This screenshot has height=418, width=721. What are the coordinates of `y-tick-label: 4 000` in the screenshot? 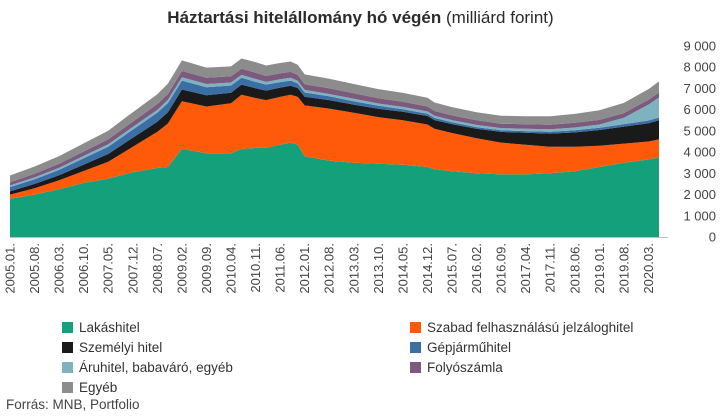 It's located at (699, 152).